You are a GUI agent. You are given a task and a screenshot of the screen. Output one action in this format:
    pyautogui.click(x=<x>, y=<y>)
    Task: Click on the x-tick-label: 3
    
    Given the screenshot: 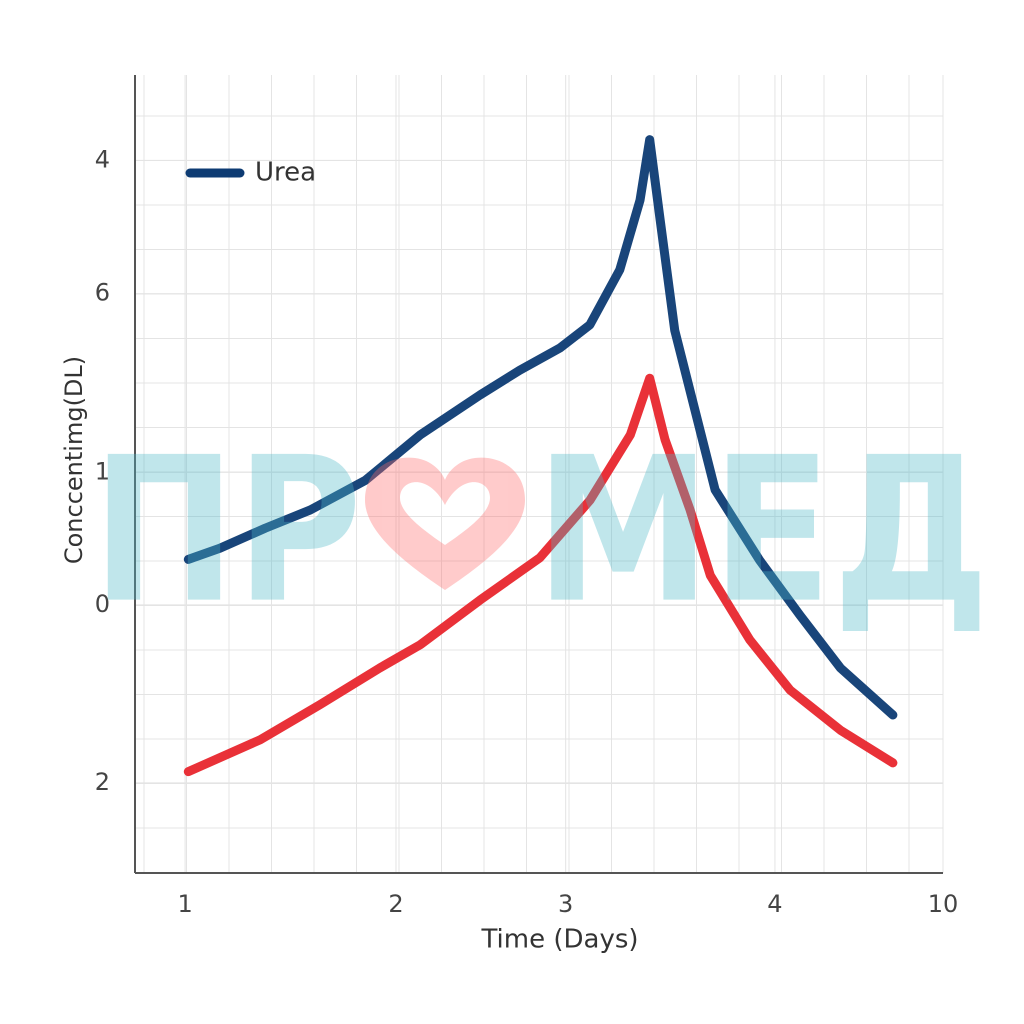 What is the action you would take?
    pyautogui.click(x=565, y=904)
    